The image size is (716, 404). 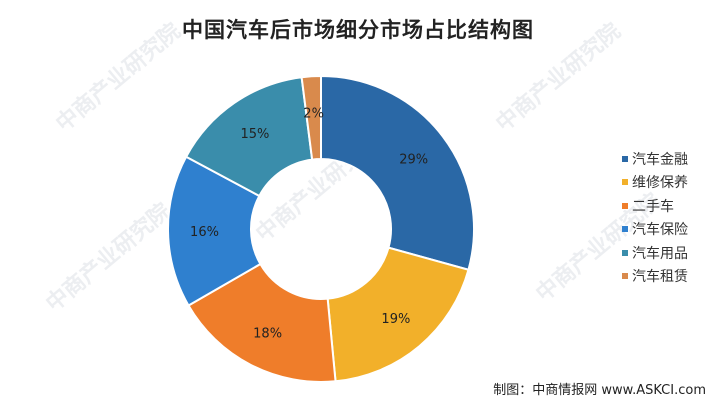 I want to click on legend-item: 维修保养, so click(x=655, y=183).